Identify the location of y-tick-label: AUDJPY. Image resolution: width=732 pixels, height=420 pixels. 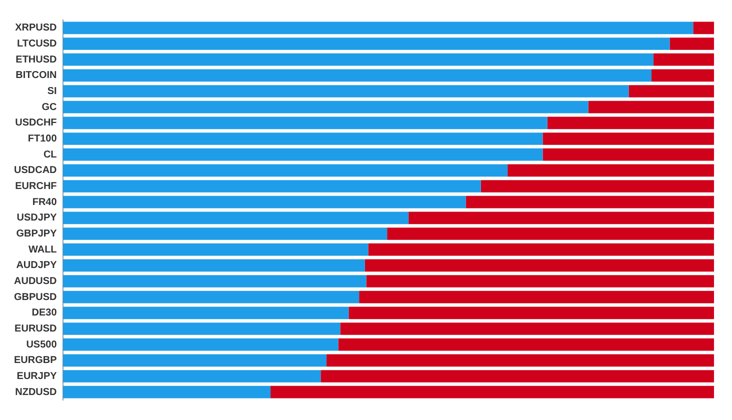
(37, 266).